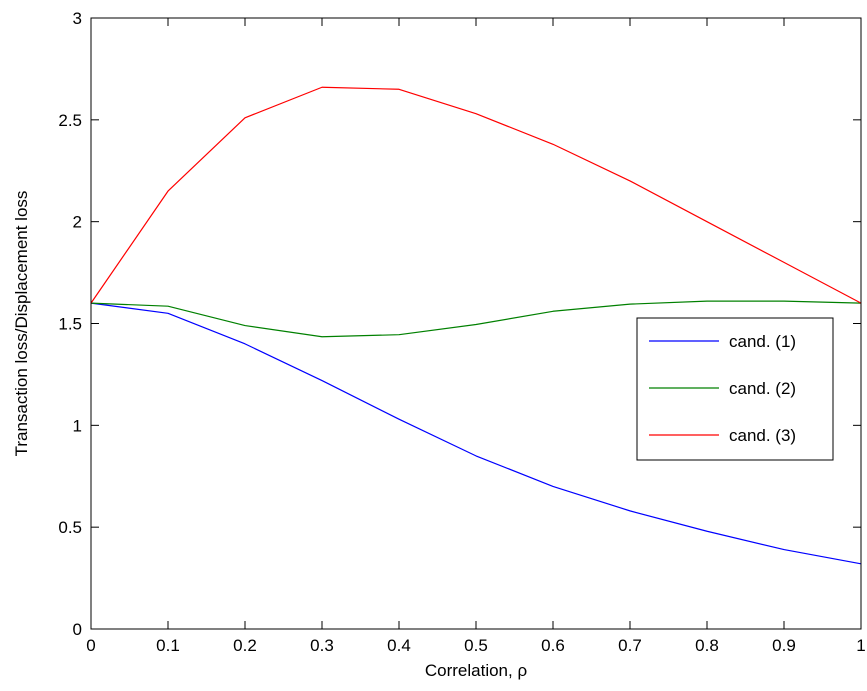  Describe the element at coordinates (245, 645) in the screenshot. I see `x-tick-label: 0.2` at that location.